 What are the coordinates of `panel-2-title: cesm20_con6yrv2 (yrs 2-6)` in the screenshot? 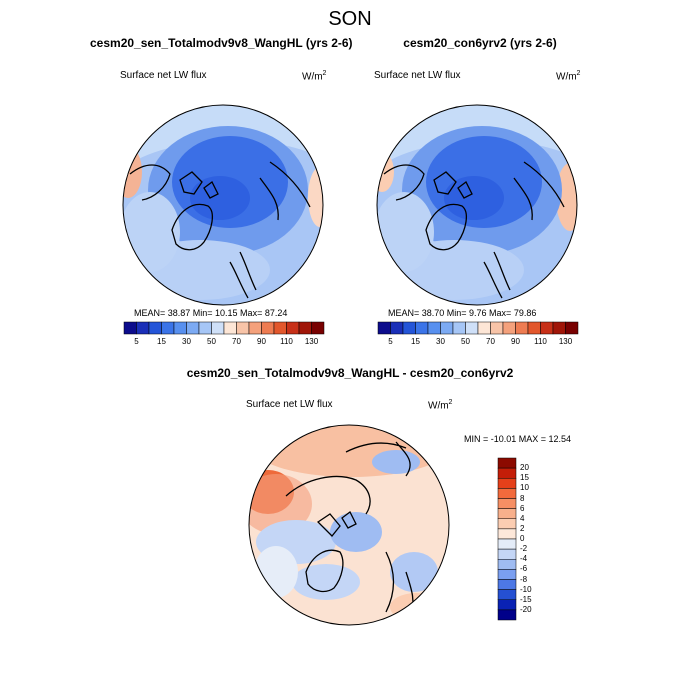 It's located at (480, 43).